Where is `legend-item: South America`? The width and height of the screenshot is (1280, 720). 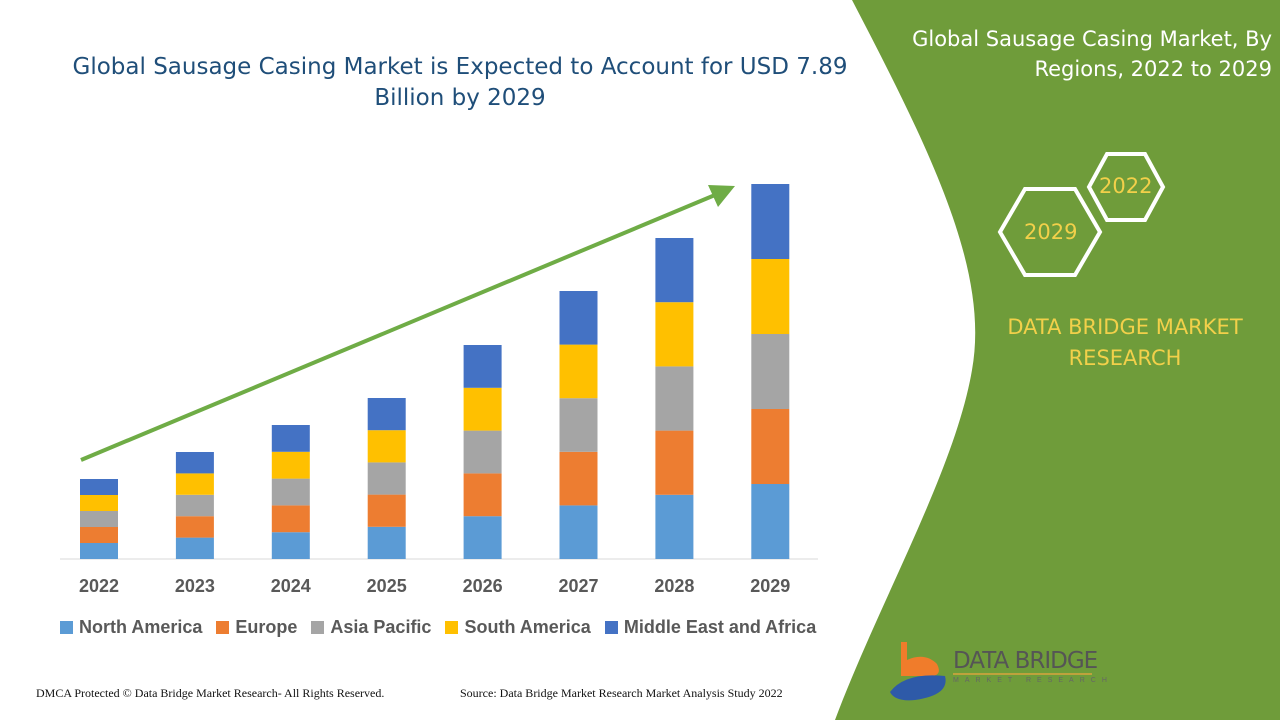 legend-item: South America is located at coordinates (518, 627).